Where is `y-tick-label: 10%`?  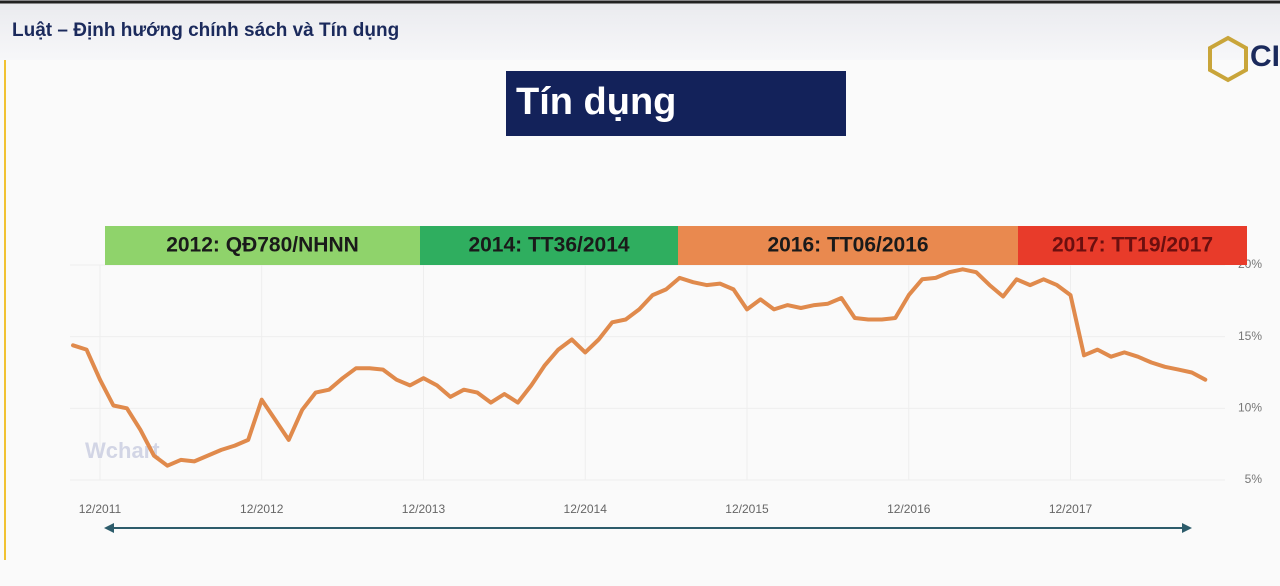 y-tick-label: 10% is located at coordinates (1250, 408).